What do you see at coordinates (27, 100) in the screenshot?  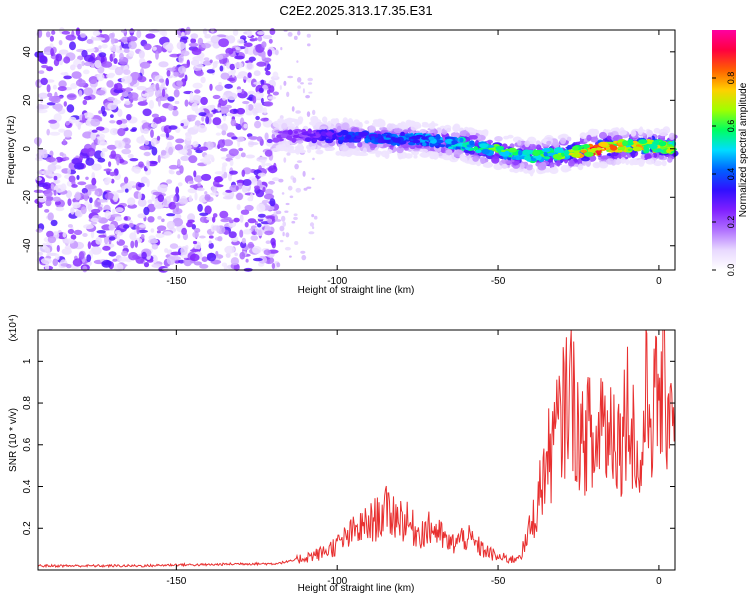 I see `y-tick-label: 20` at bounding box center [27, 100].